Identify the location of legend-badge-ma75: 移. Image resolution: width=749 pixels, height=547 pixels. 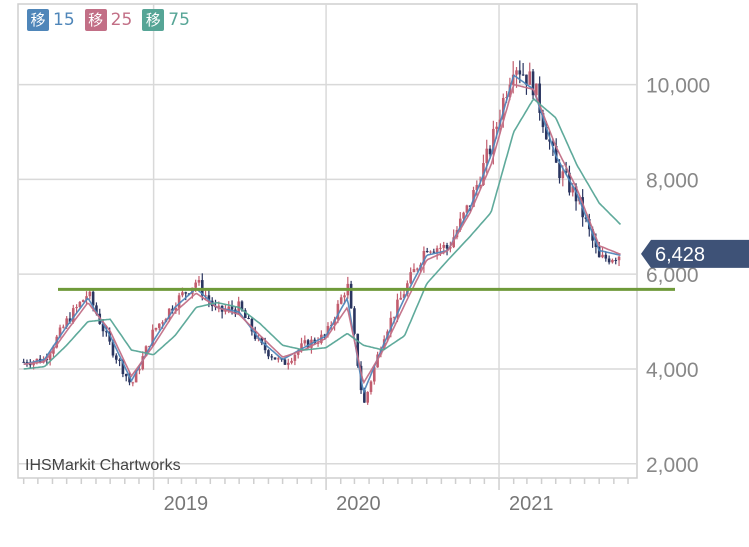
(153, 20).